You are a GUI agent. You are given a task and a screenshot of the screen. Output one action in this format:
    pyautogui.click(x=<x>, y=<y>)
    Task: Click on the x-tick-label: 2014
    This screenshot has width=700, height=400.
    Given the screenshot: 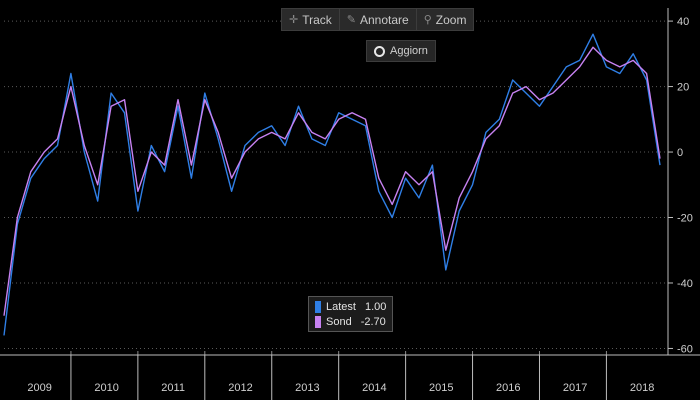 What is the action you would take?
    pyautogui.click(x=374, y=388)
    